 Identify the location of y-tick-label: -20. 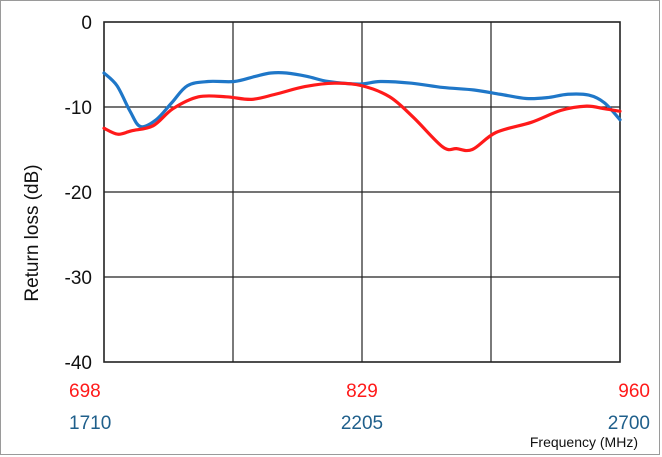
(78, 193).